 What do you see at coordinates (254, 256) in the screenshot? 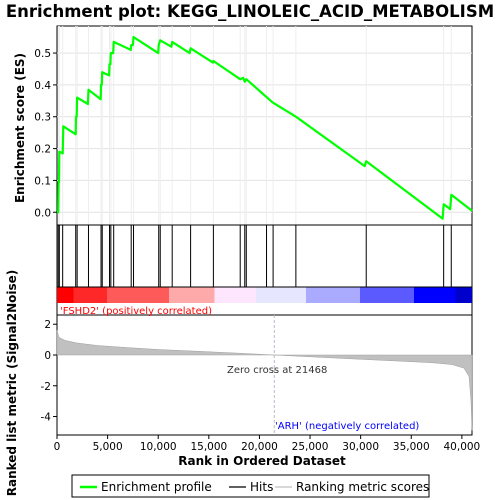
I see `hit-lines` at bounding box center [254, 256].